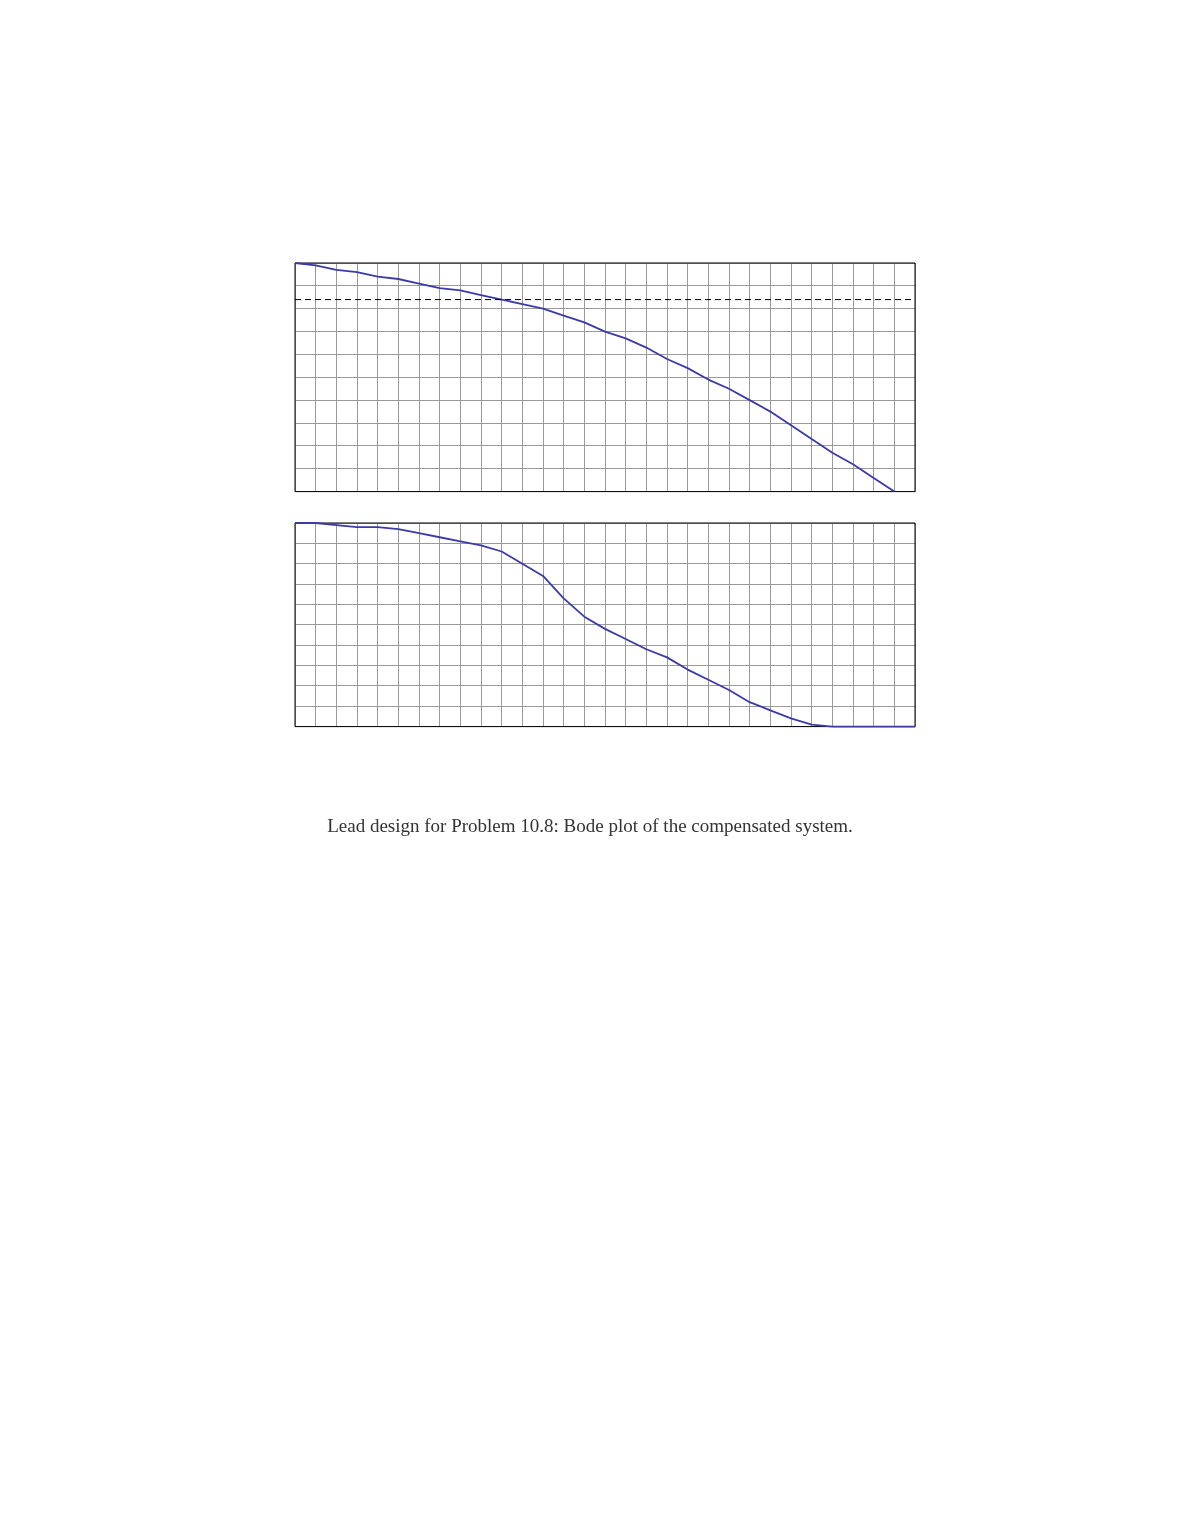  What do you see at coordinates (590, 826) in the screenshot?
I see `text: Lead design for Problem 10.8: Bode plot of the compensated system.` at bounding box center [590, 826].